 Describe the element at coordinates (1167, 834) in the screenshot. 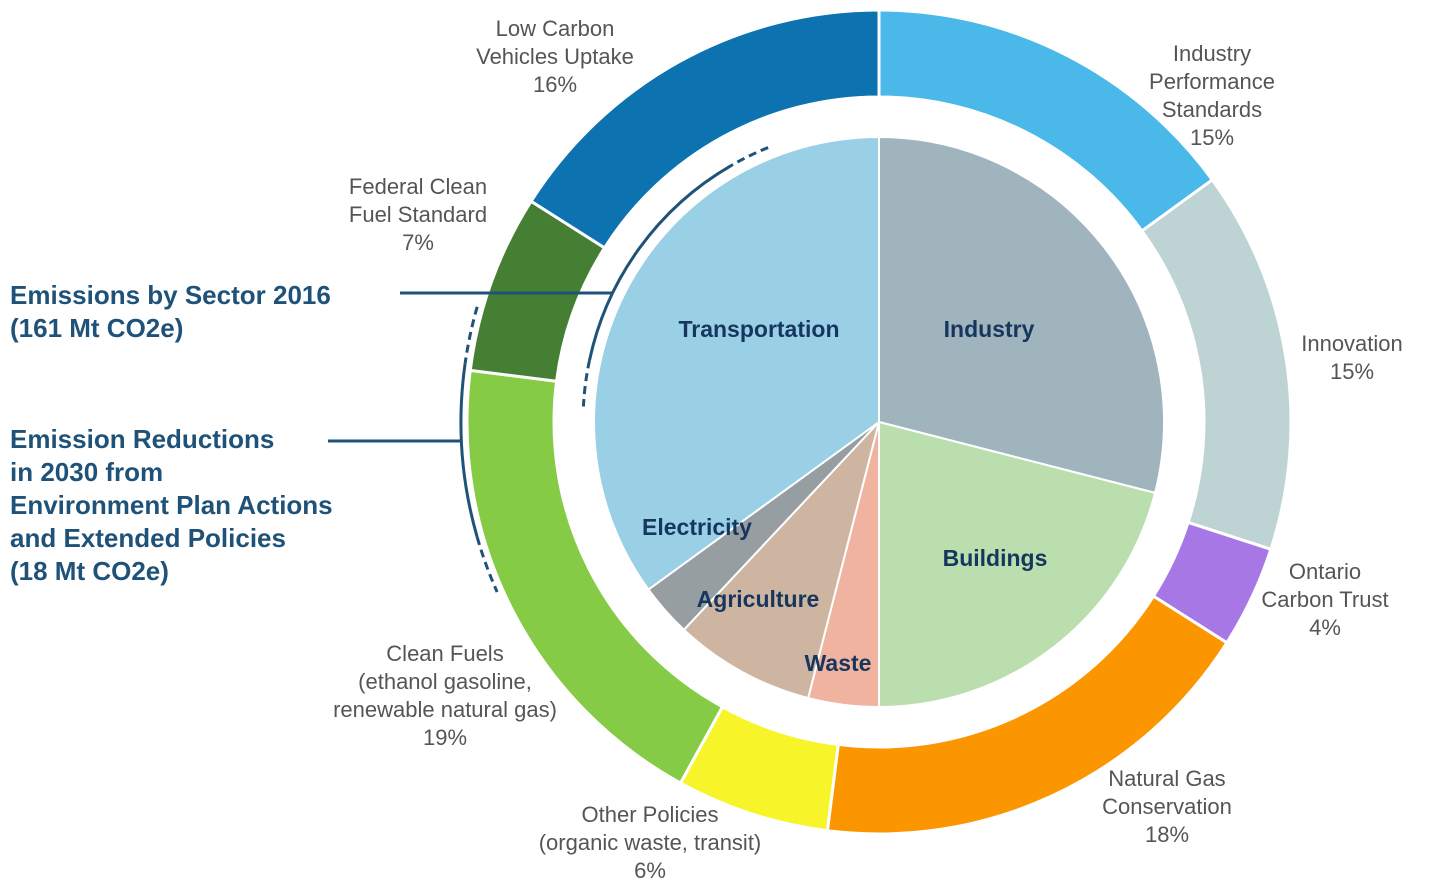

I see `value-label: 18%` at that location.